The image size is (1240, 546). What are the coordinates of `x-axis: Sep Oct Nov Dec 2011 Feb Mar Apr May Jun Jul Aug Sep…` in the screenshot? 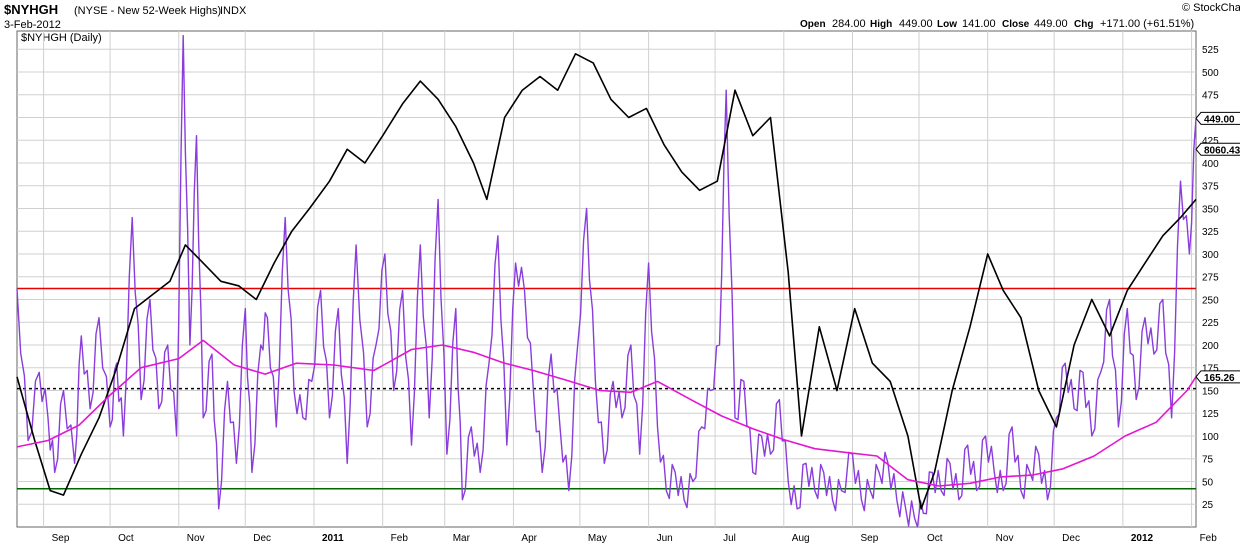 It's located at (635, 538).